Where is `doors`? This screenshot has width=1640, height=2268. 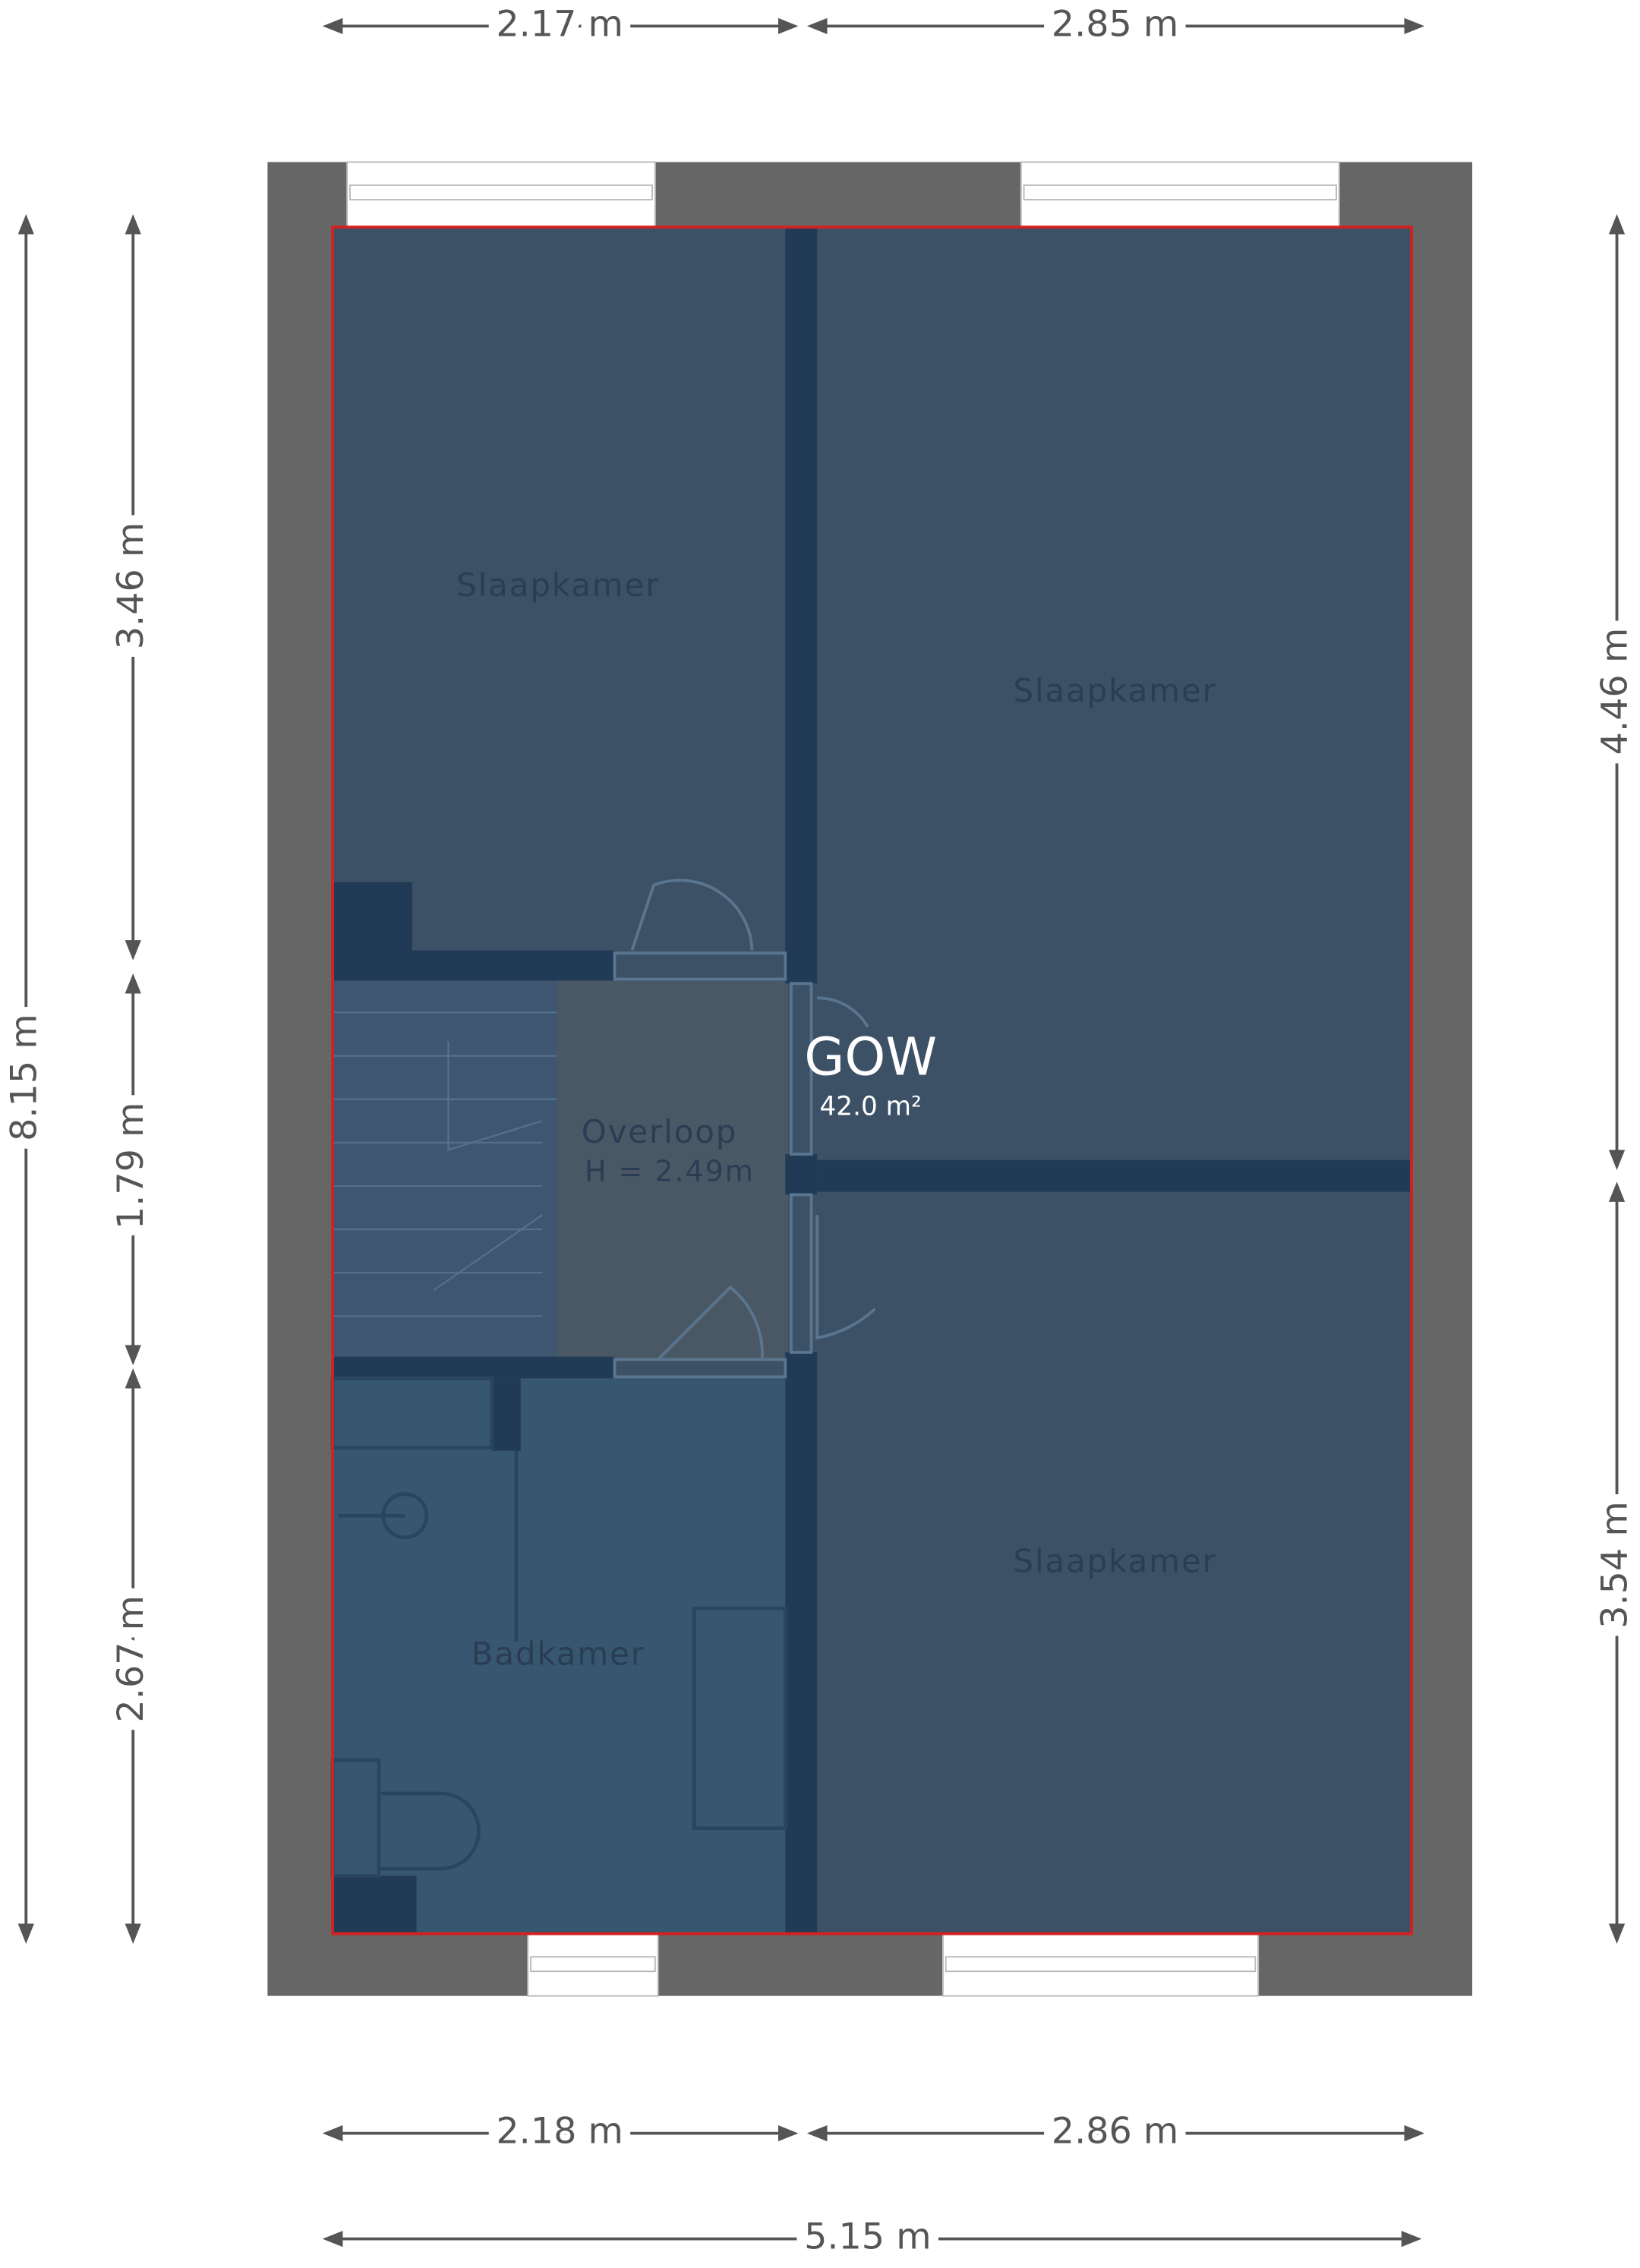
doors is located at coordinates (745, 1129).